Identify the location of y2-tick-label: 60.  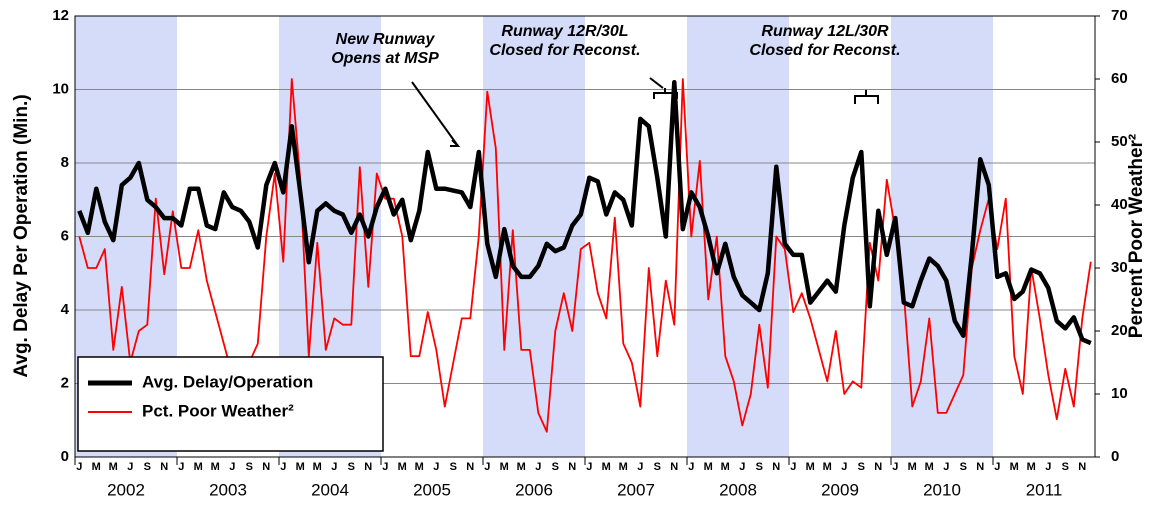
(1119, 78).